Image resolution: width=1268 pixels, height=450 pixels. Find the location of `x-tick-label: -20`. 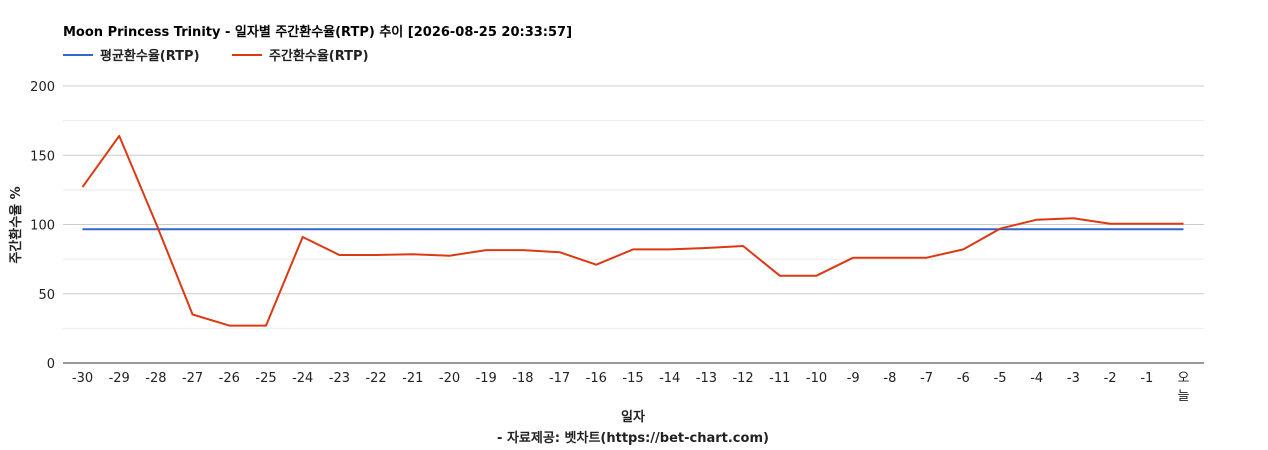

x-tick-label: -20 is located at coordinates (449, 378).